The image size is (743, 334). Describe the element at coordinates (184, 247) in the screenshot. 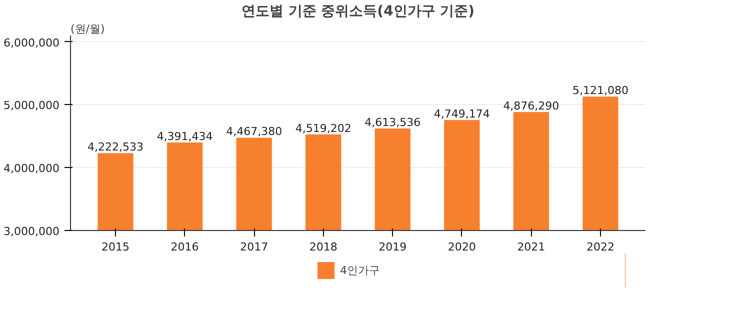

I see `x-tick-label: 2016` at that location.